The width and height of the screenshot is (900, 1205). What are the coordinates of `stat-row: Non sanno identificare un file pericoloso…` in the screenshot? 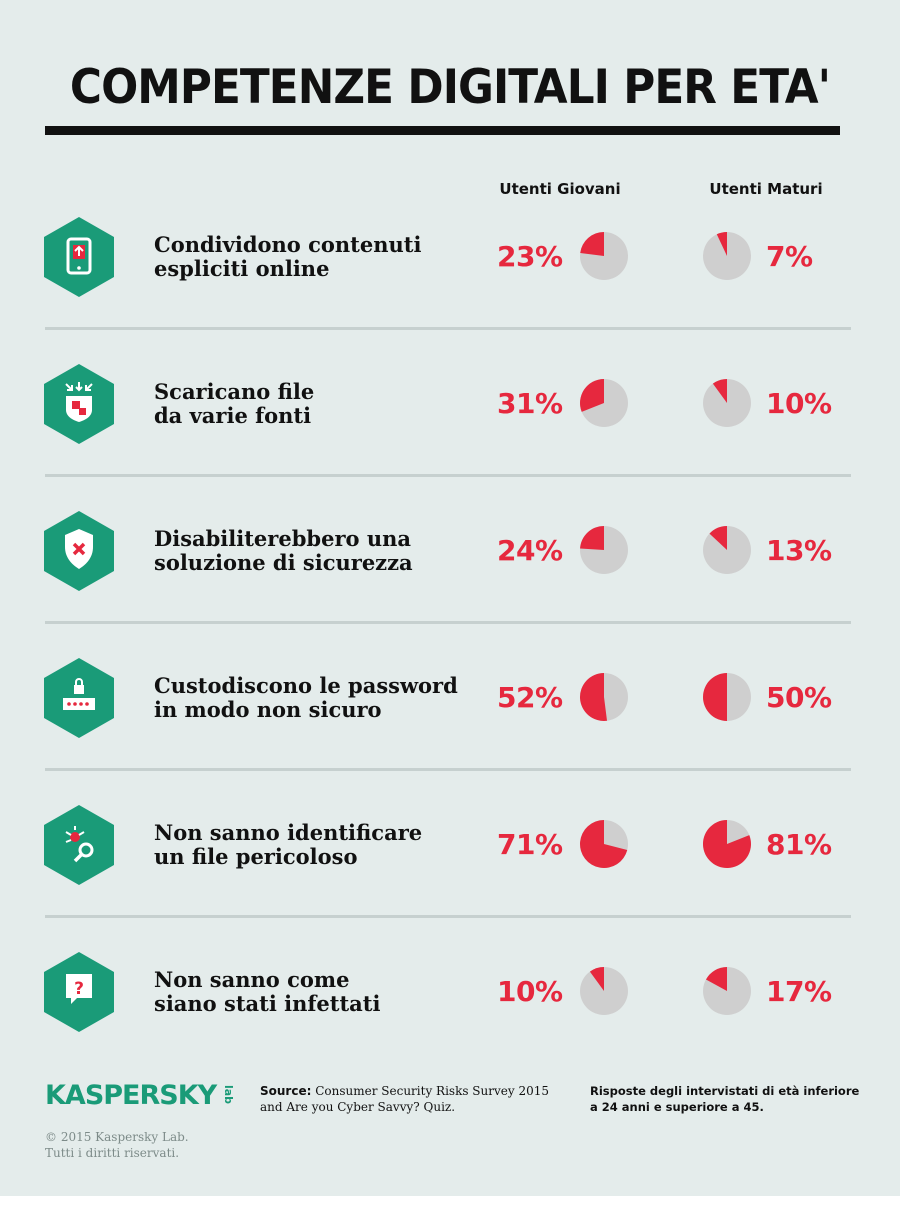 It's located at (450, 843).